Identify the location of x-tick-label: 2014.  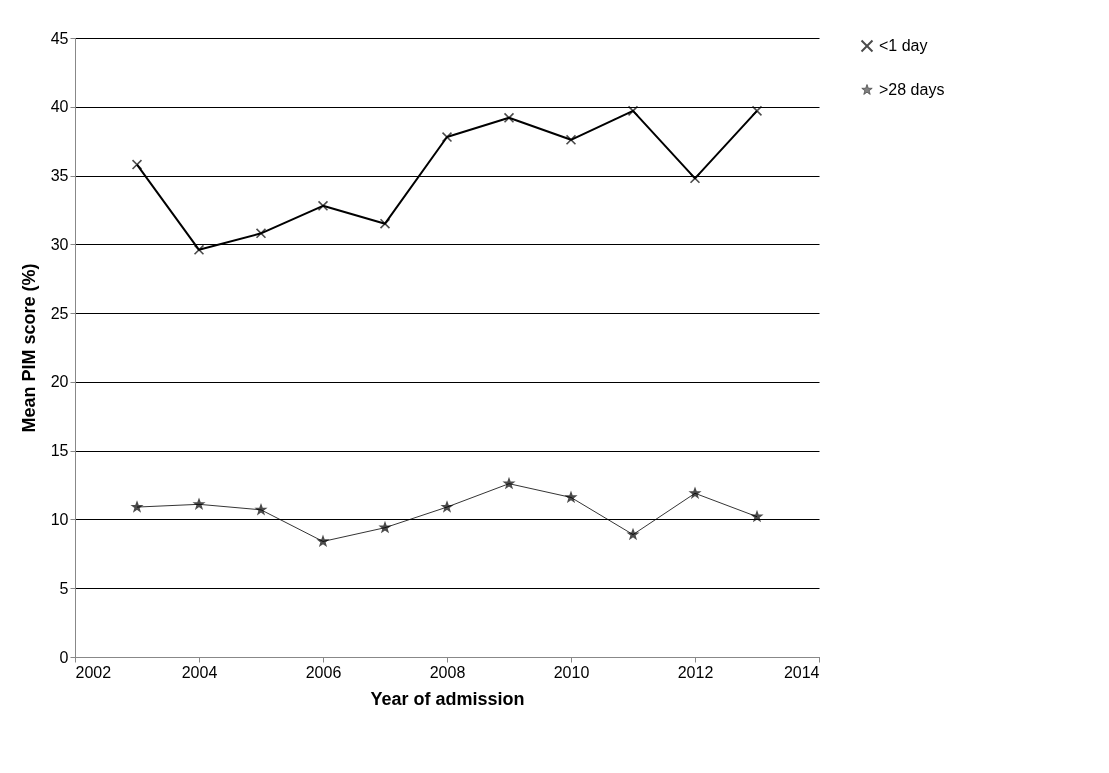
(801, 672).